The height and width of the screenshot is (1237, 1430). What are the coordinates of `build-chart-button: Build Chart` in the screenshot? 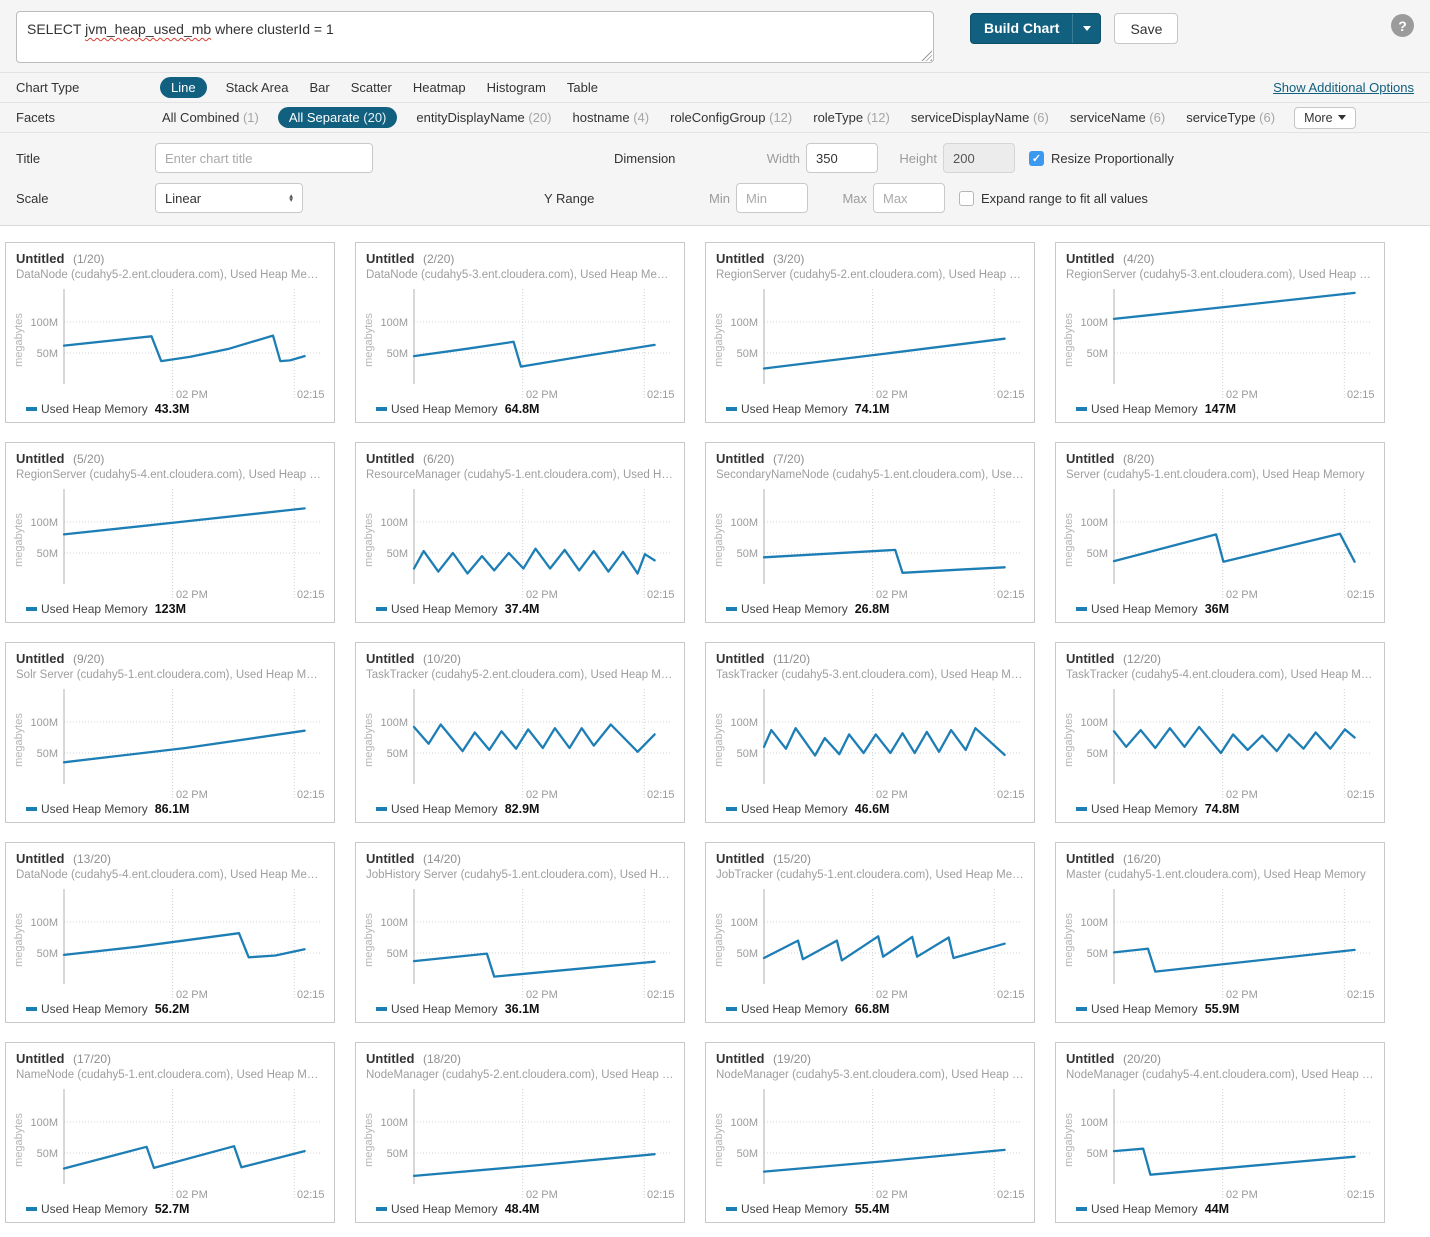 It's located at (1036, 28).